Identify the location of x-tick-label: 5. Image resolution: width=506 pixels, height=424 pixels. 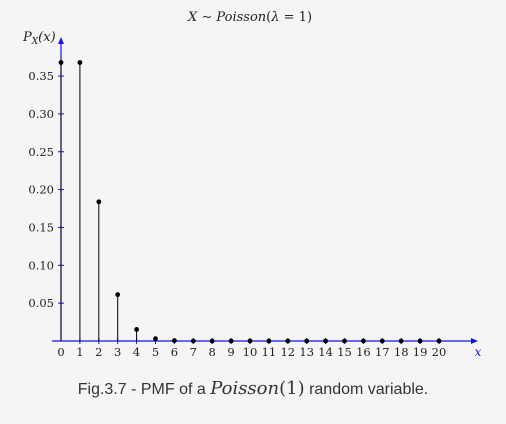
(155, 352).